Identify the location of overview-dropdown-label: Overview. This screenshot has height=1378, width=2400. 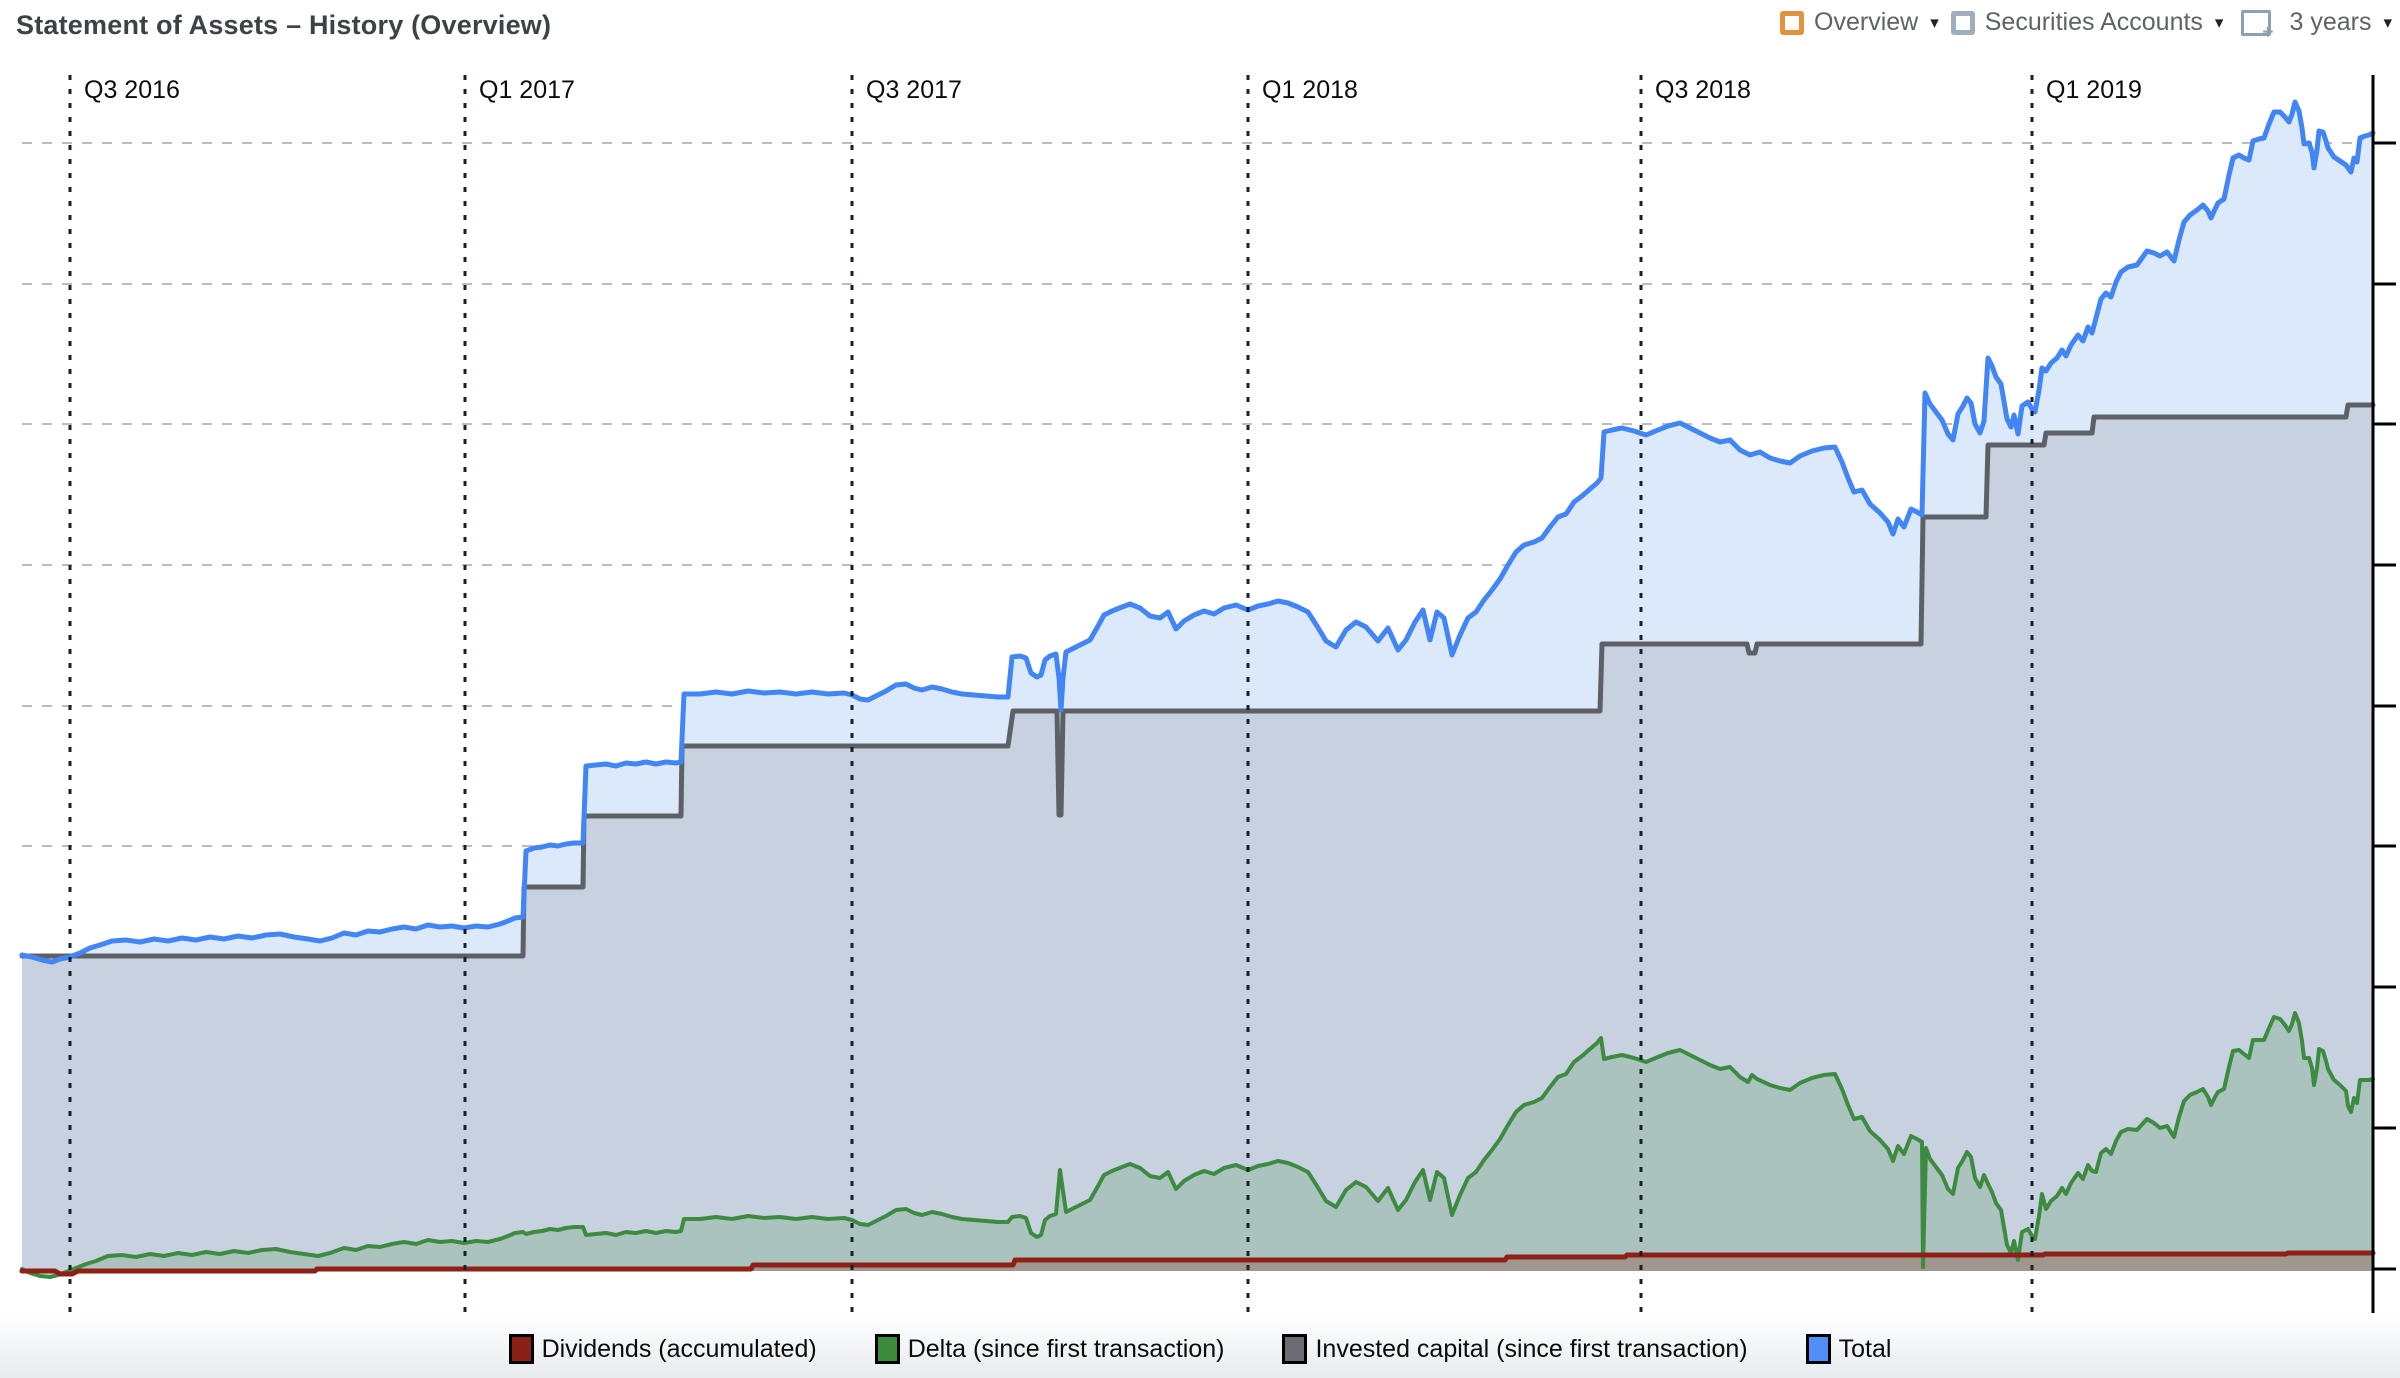
(1866, 22).